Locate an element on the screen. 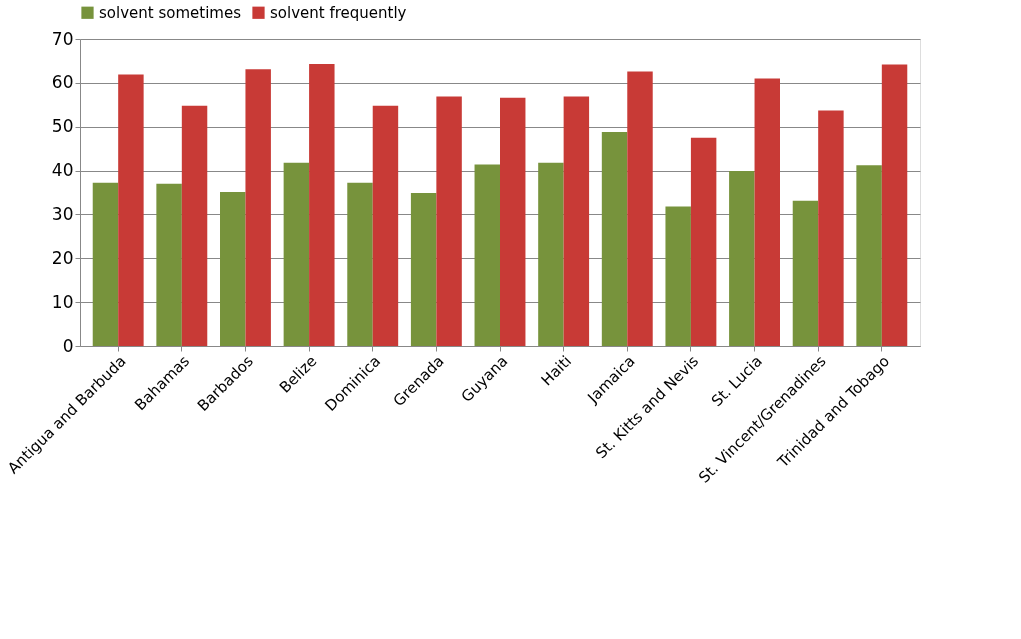 Image resolution: width=1021 pixels, height=639 pixels. y-tick-label: 70 is located at coordinates (62, 38).